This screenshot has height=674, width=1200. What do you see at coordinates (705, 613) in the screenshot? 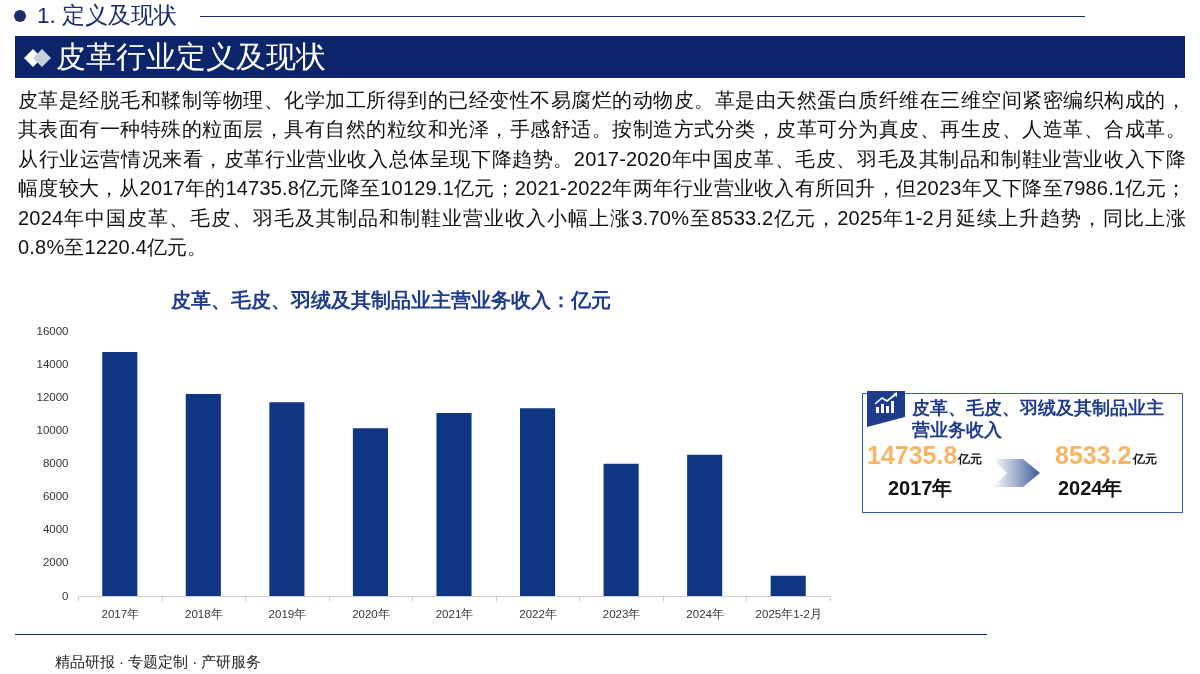
I see `x-tick-label: 2024年` at bounding box center [705, 613].